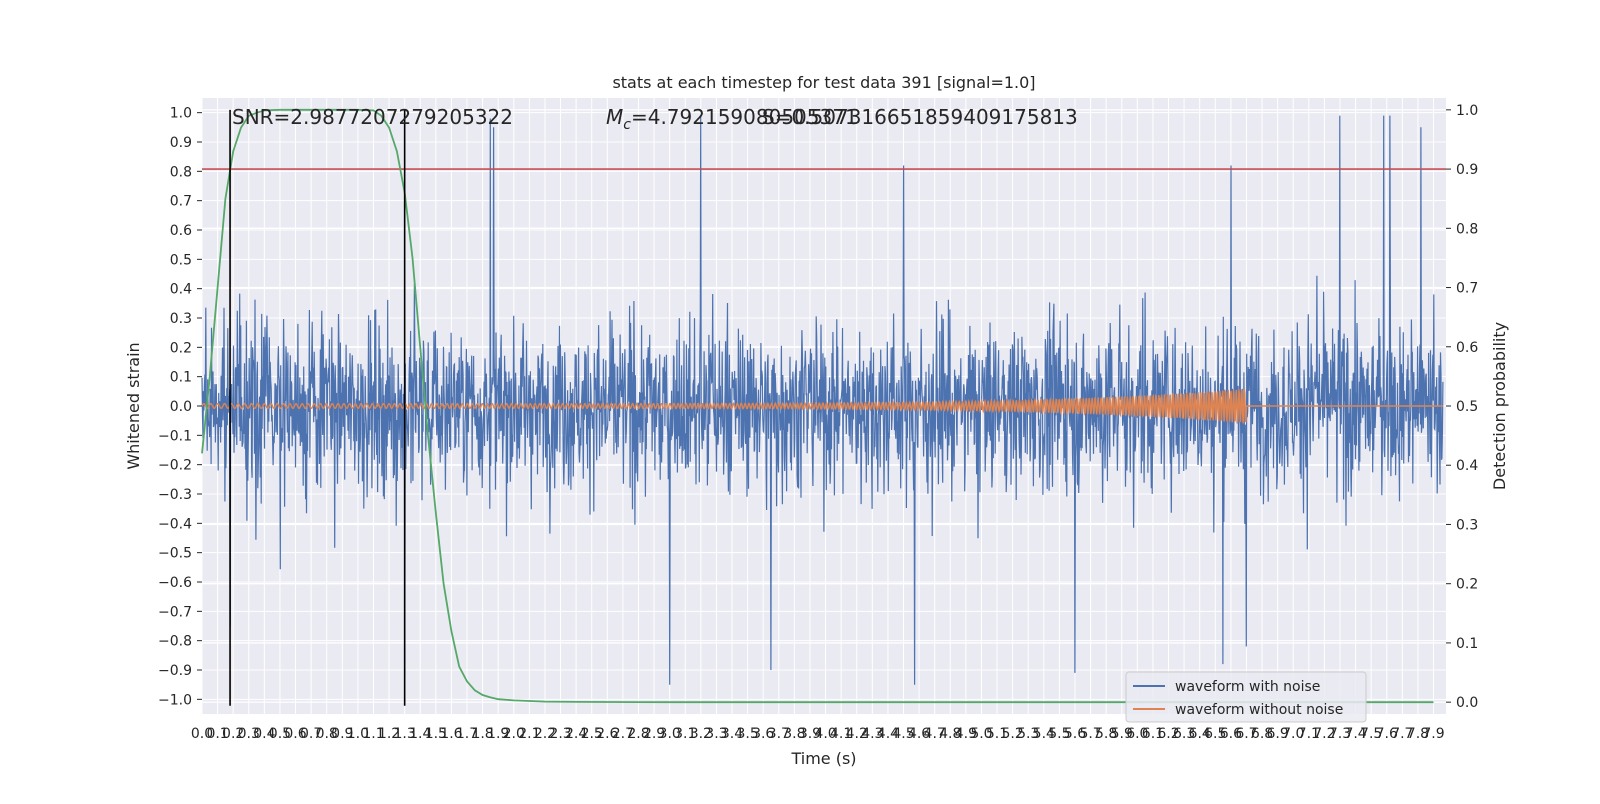 The width and height of the screenshot is (1600, 804). Describe the element at coordinates (1355, 734) in the screenshot. I see `x-tick-label: 7.4` at that location.